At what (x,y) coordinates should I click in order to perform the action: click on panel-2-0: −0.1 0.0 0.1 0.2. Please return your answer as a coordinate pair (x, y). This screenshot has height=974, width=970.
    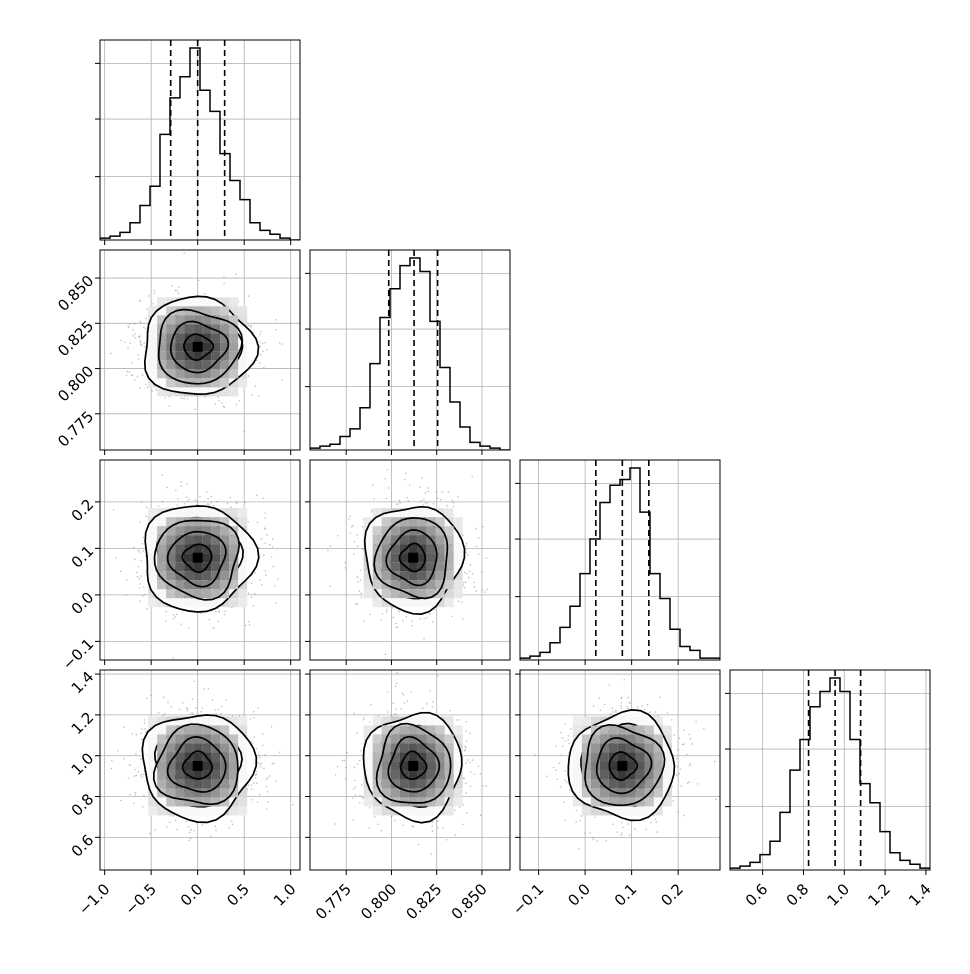
    Looking at the image, I should click on (180, 566).